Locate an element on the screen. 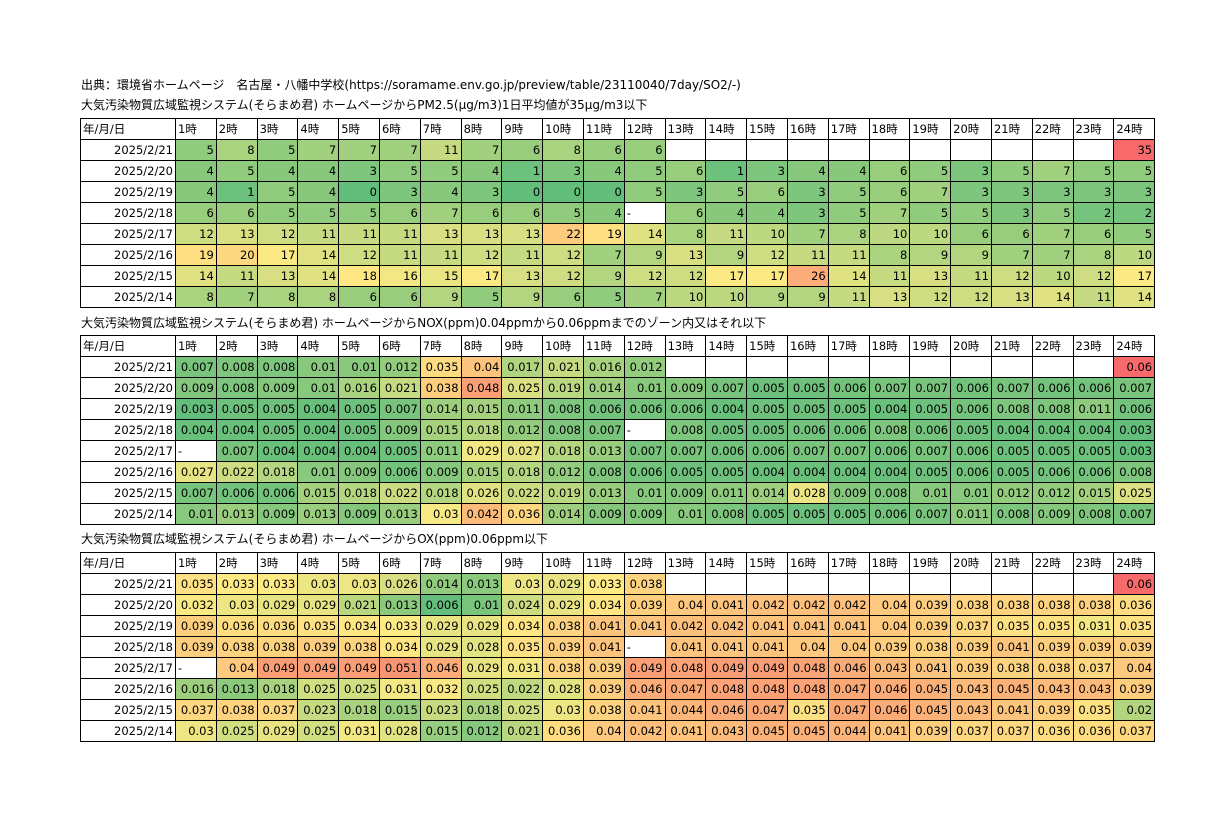 The width and height of the screenshot is (1218, 823). value-cell: 0.015 is located at coordinates (399, 710).